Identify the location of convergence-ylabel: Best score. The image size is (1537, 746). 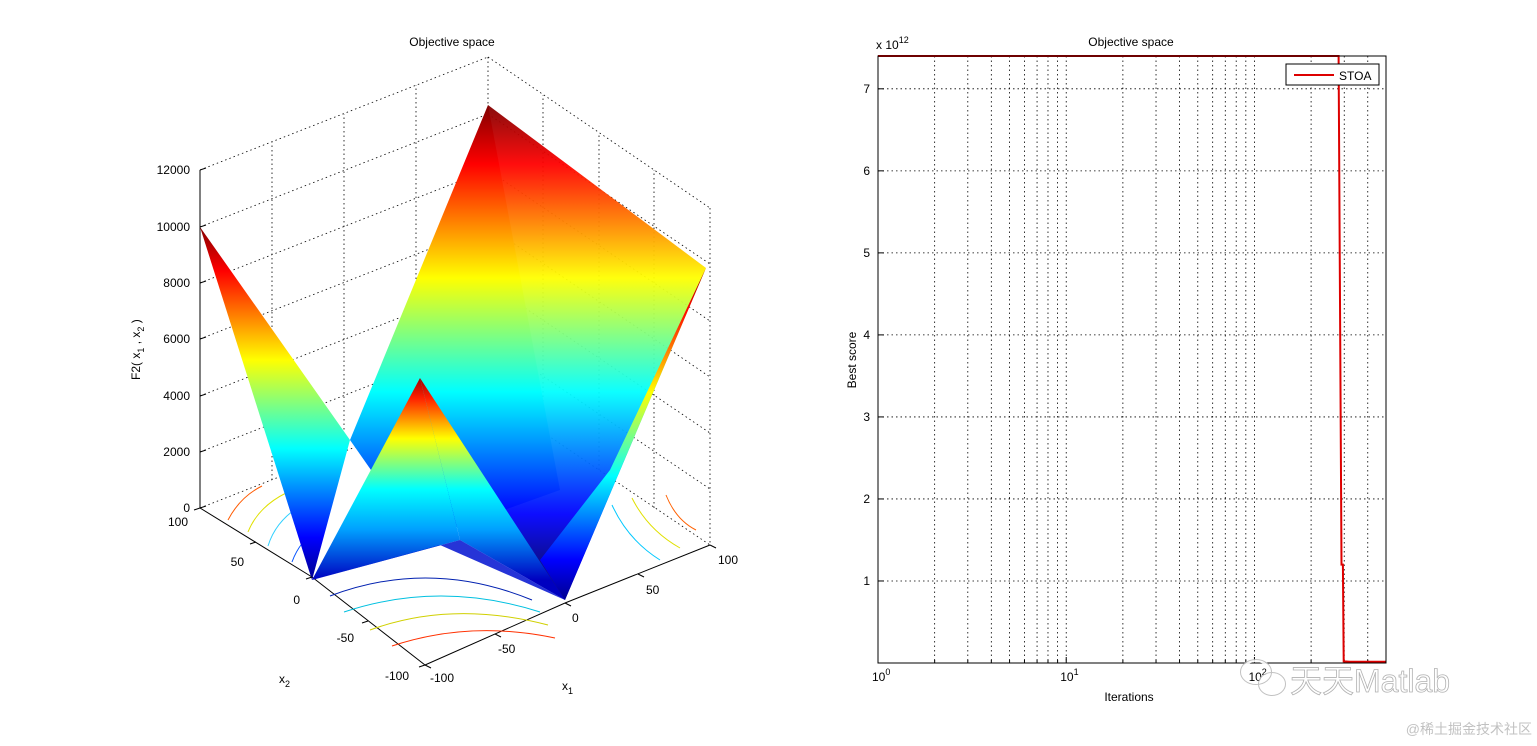
(852, 359).